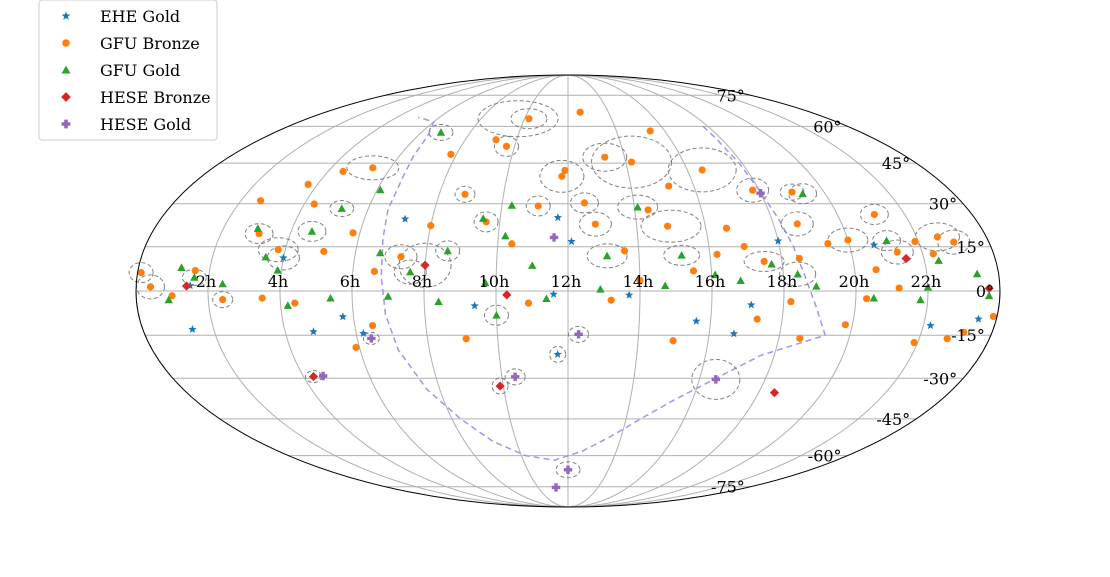 This screenshot has width=1110, height=577. I want to click on dec-tick-label: 0°, so click(985, 291).